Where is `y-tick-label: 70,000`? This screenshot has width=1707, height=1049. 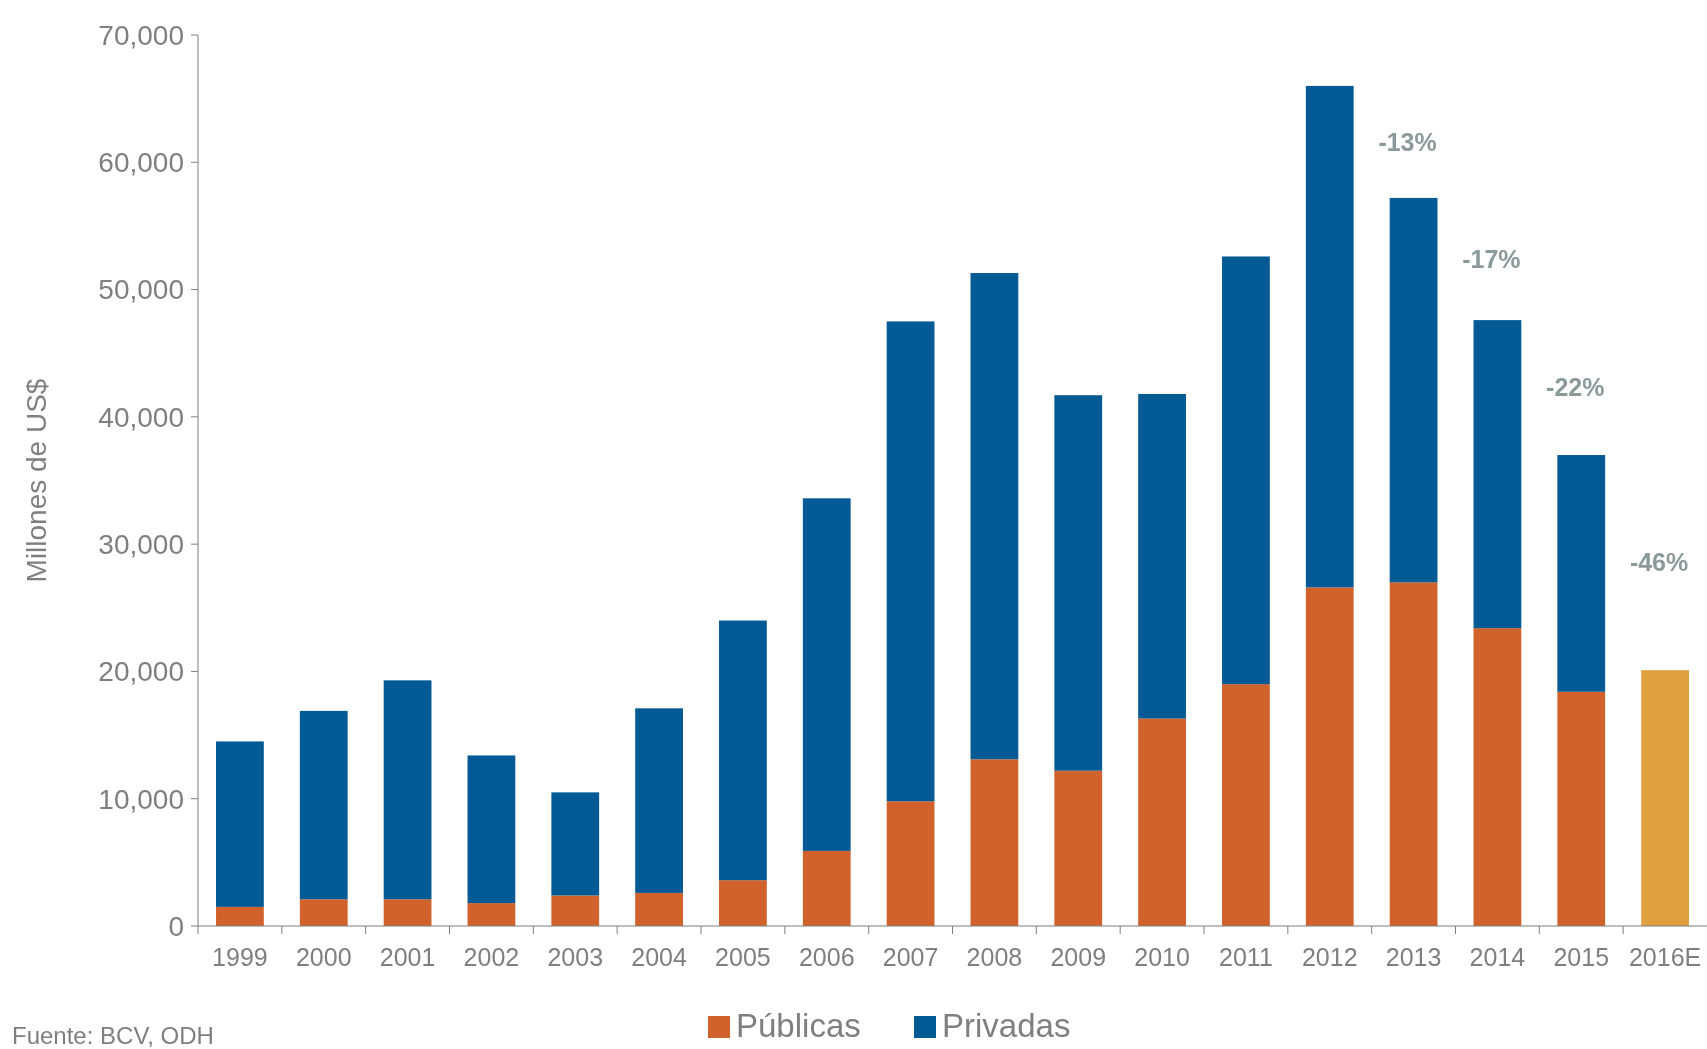
y-tick-label: 70,000 is located at coordinates (141, 35).